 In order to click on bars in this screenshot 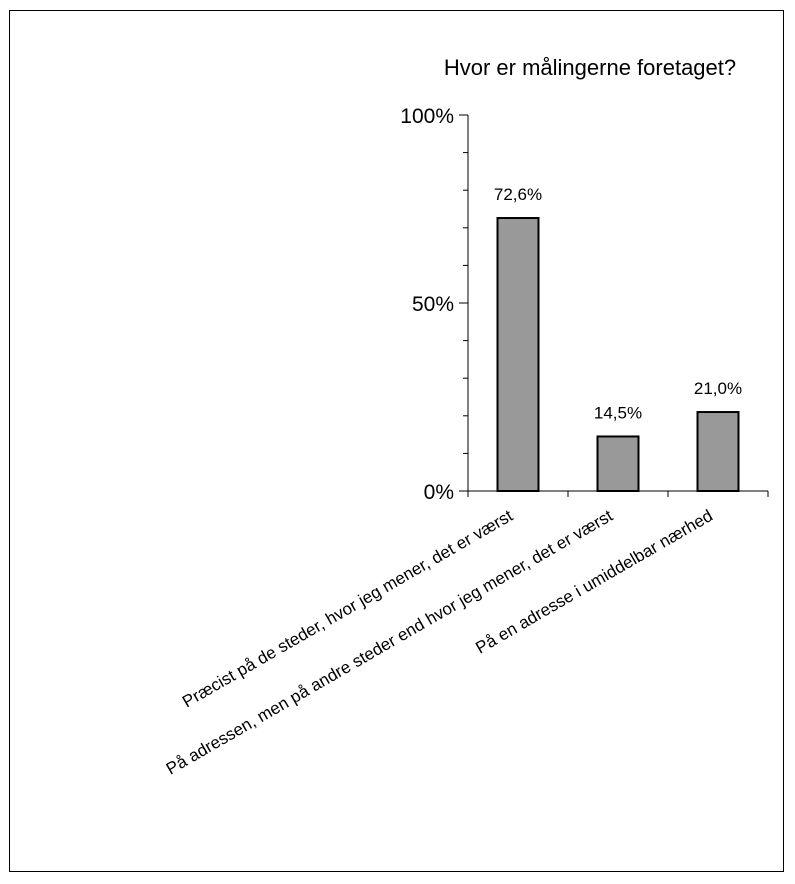, I will do `click(618, 355)`.